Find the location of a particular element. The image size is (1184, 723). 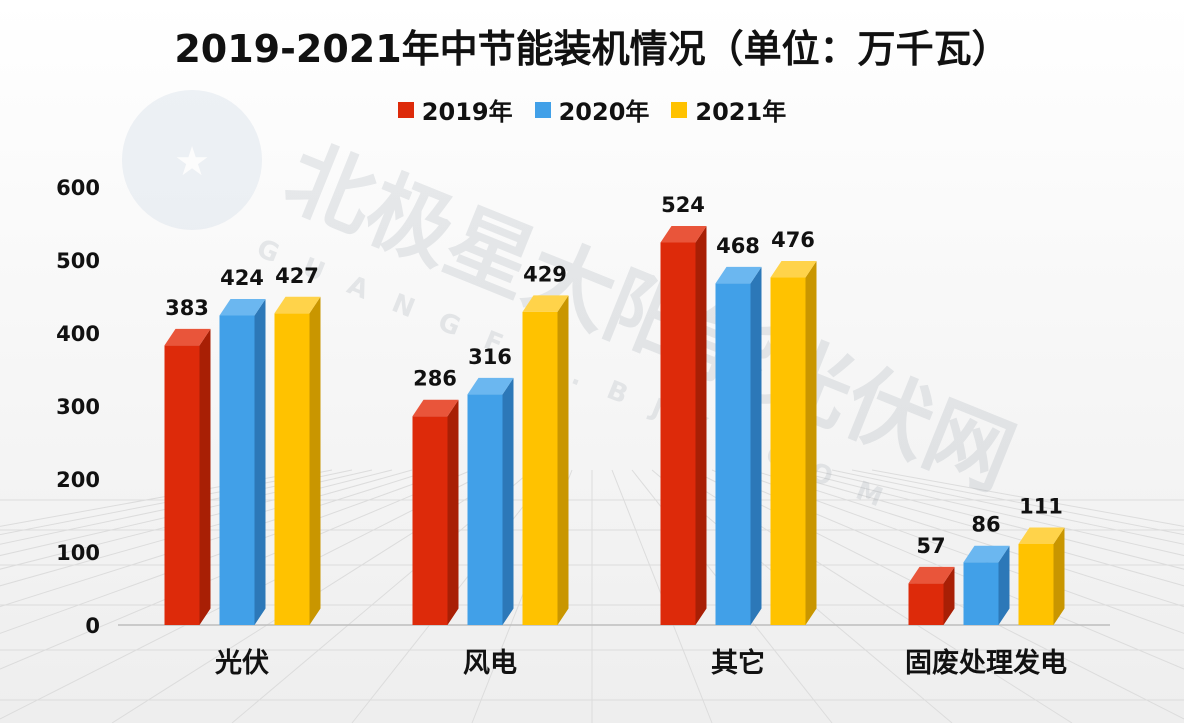

data-label: 383 is located at coordinates (187, 308).